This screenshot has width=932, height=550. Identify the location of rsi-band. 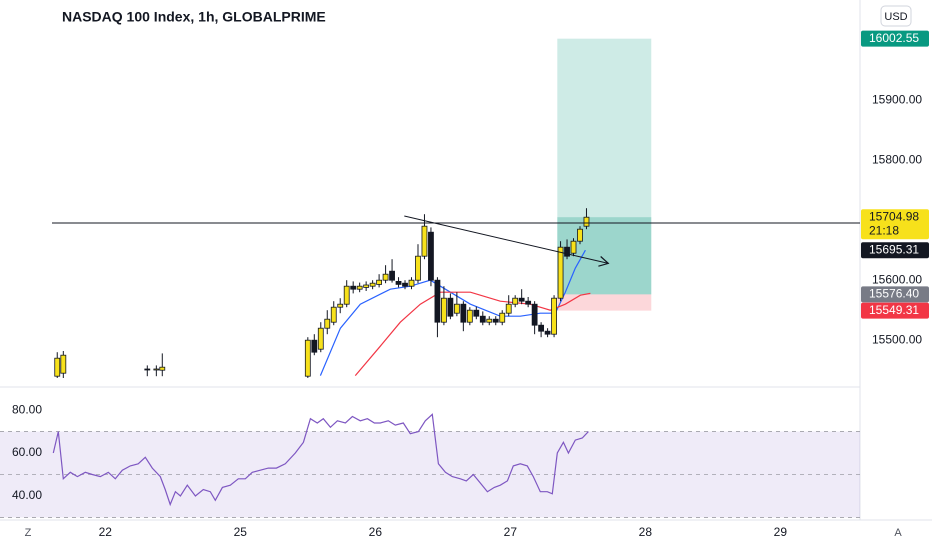
(430, 474).